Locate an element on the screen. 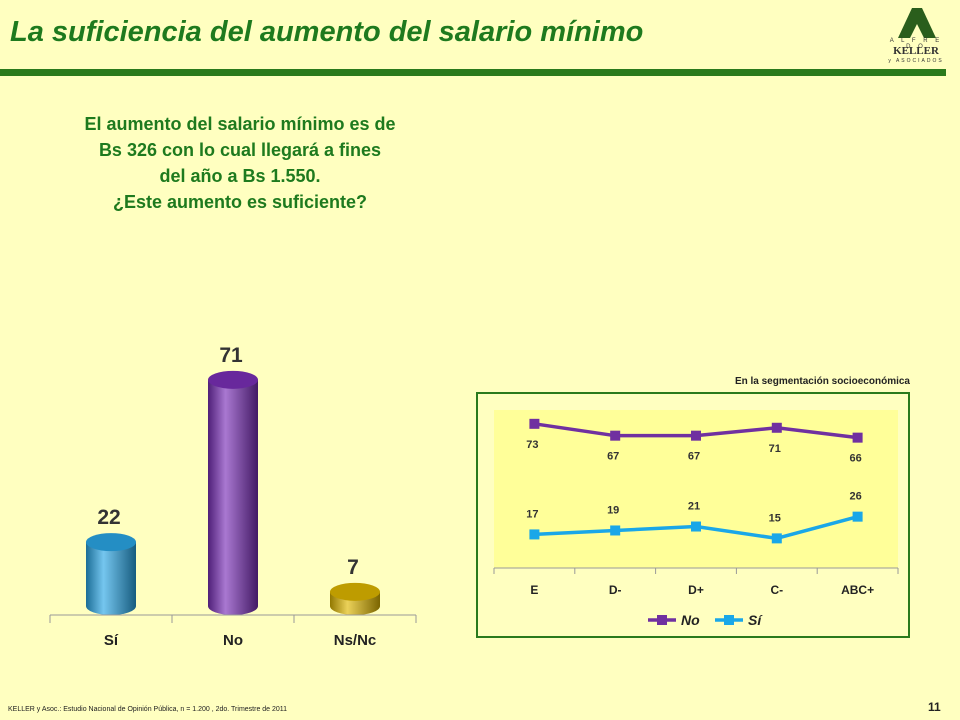 The width and height of the screenshot is (960, 720). data-label: 15 is located at coordinates (775, 518).